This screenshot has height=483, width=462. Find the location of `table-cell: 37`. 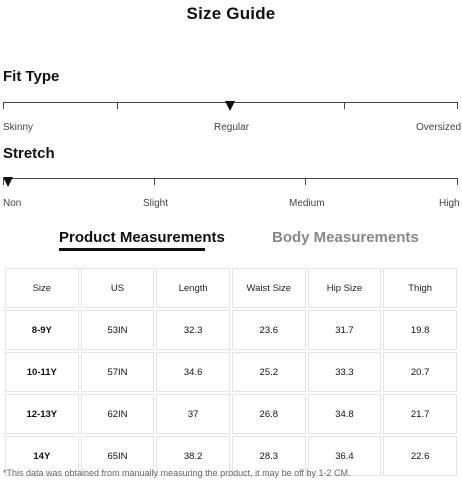

table-cell: 37 is located at coordinates (193, 414).